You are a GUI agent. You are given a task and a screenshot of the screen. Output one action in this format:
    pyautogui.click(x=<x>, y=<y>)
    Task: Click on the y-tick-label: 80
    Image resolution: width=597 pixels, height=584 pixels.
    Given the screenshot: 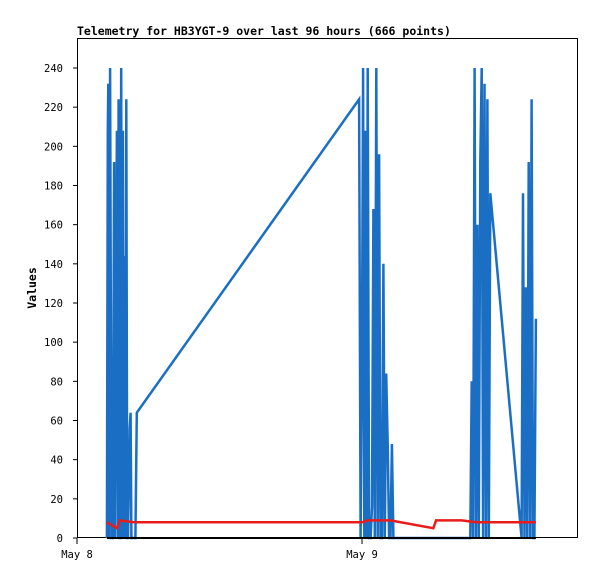 What is the action you would take?
    pyautogui.click(x=56, y=382)
    